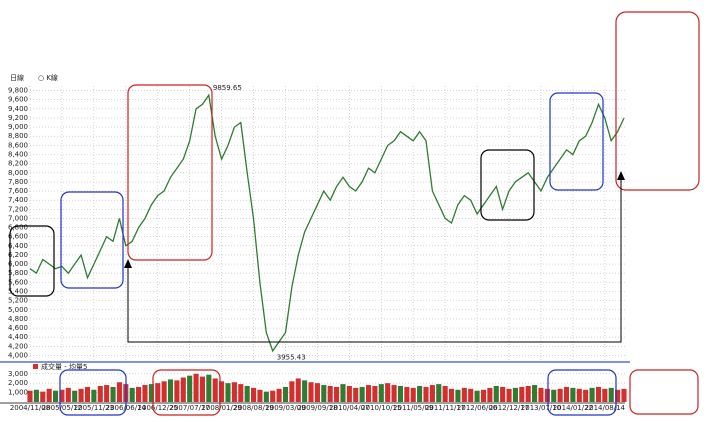 This screenshot has height=422, width=708. Describe the element at coordinates (18, 328) in the screenshot. I see `y-tick-label: 4,600` at that location.